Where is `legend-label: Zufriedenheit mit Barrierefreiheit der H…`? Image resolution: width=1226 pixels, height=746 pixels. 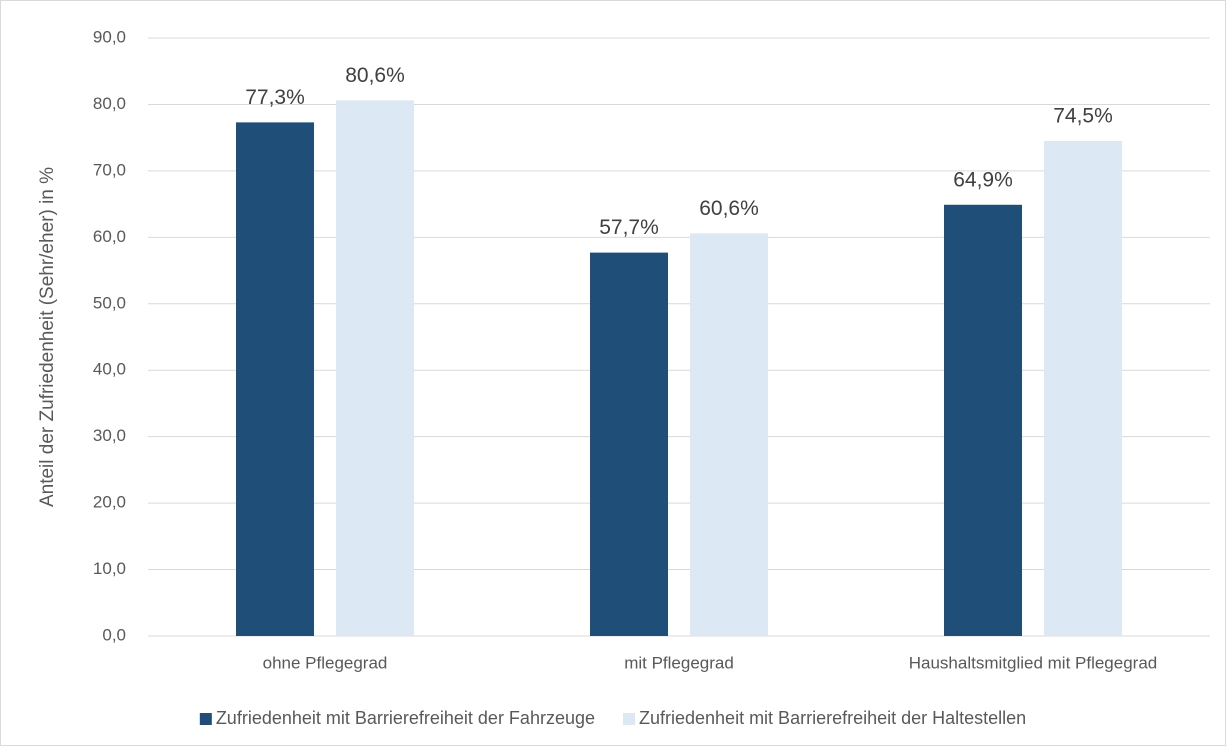
legend-label: Zufriedenheit mit Barrierefreiheit der H… is located at coordinates (832, 718).